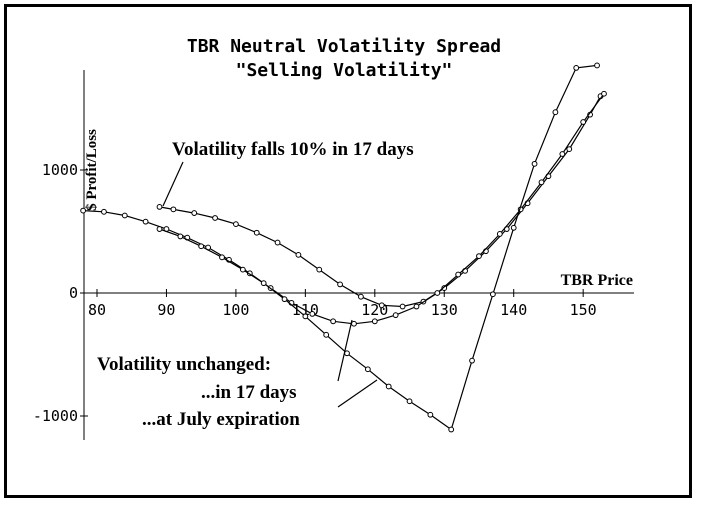 The image size is (701, 510). I want to click on pointer-july-expiration, so click(357, 393).